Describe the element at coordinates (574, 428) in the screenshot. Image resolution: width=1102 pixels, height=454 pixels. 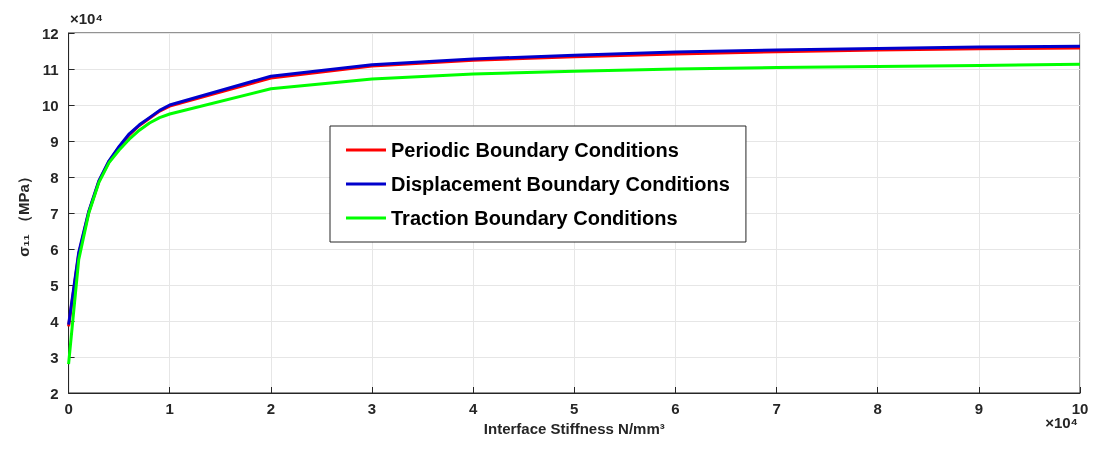
I see `x-axis-title: Interface Stiffness N/mm³` at that location.